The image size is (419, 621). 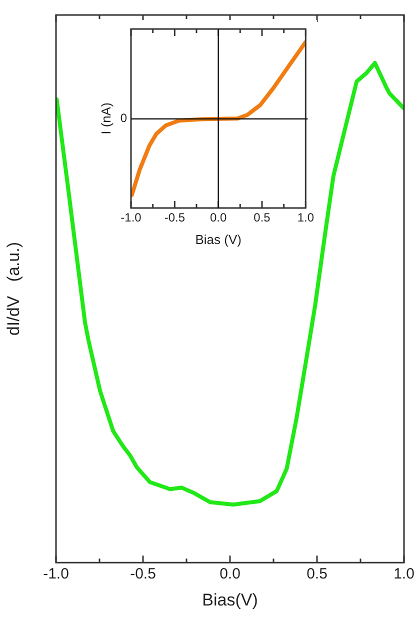 What do you see at coordinates (124, 118) in the screenshot?
I see `annotation: 0` at bounding box center [124, 118].